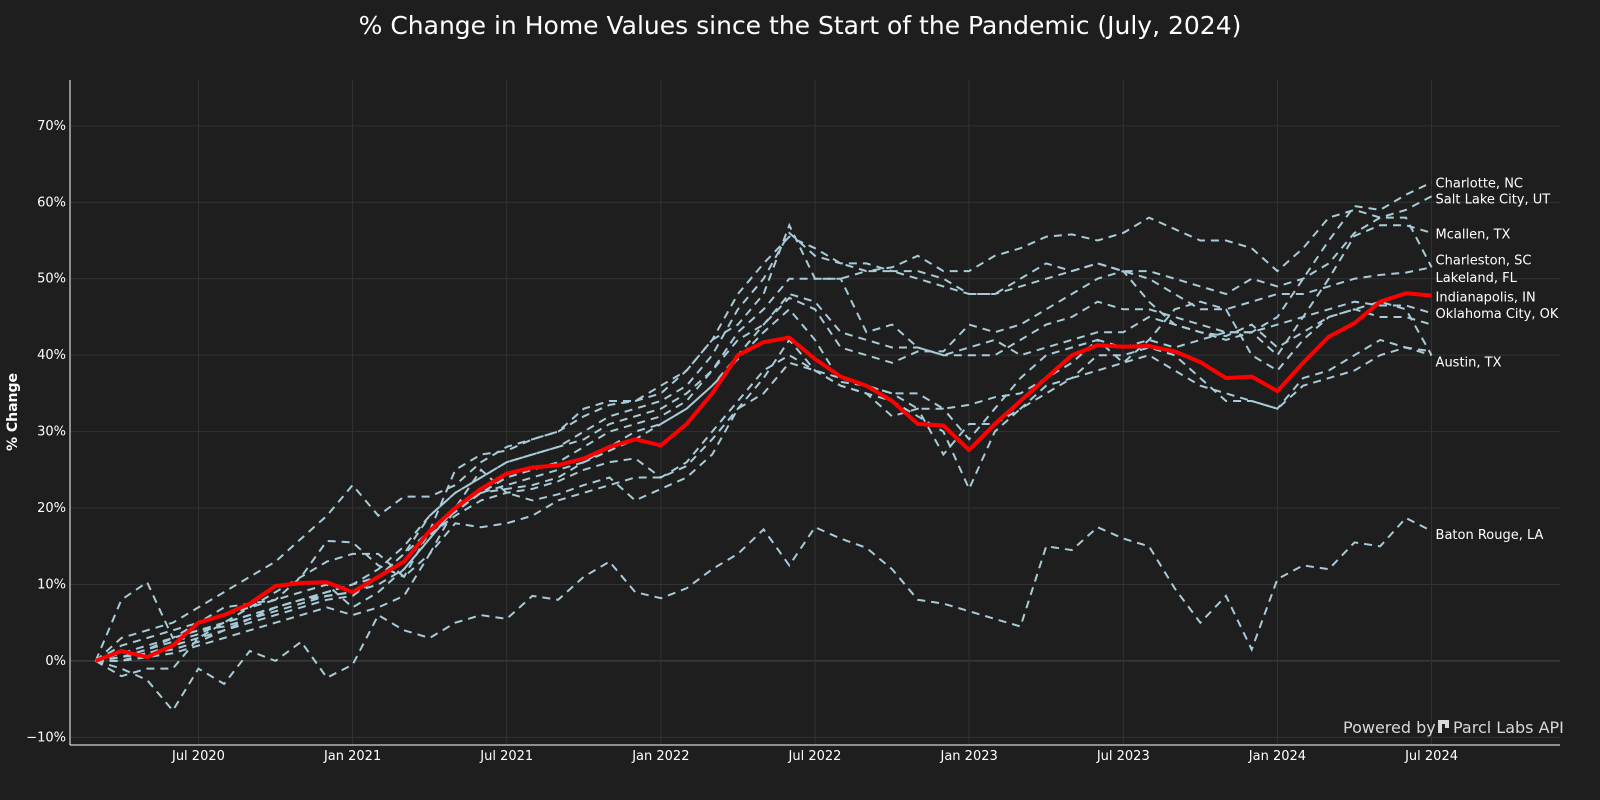 This screenshot has height=800, width=1600. Describe the element at coordinates (660, 756) in the screenshot. I see `x-tick-label: Jan 2022` at that location.